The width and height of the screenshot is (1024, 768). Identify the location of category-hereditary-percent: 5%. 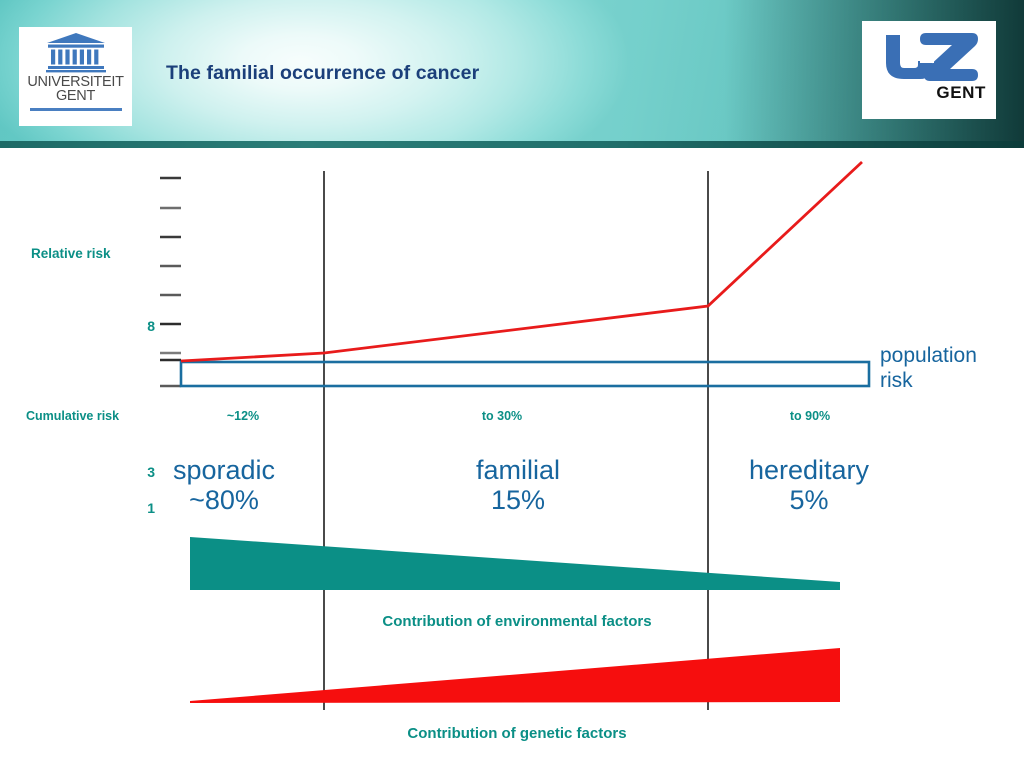
(809, 500).